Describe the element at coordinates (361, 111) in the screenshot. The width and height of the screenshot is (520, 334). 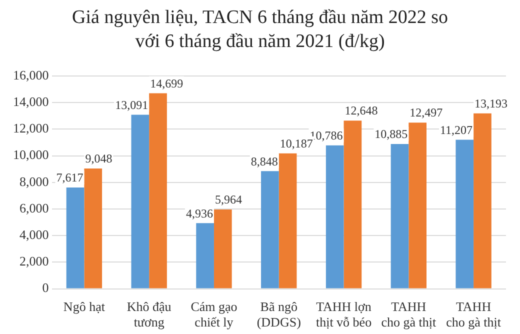
I see `data-label: 12,648` at that location.